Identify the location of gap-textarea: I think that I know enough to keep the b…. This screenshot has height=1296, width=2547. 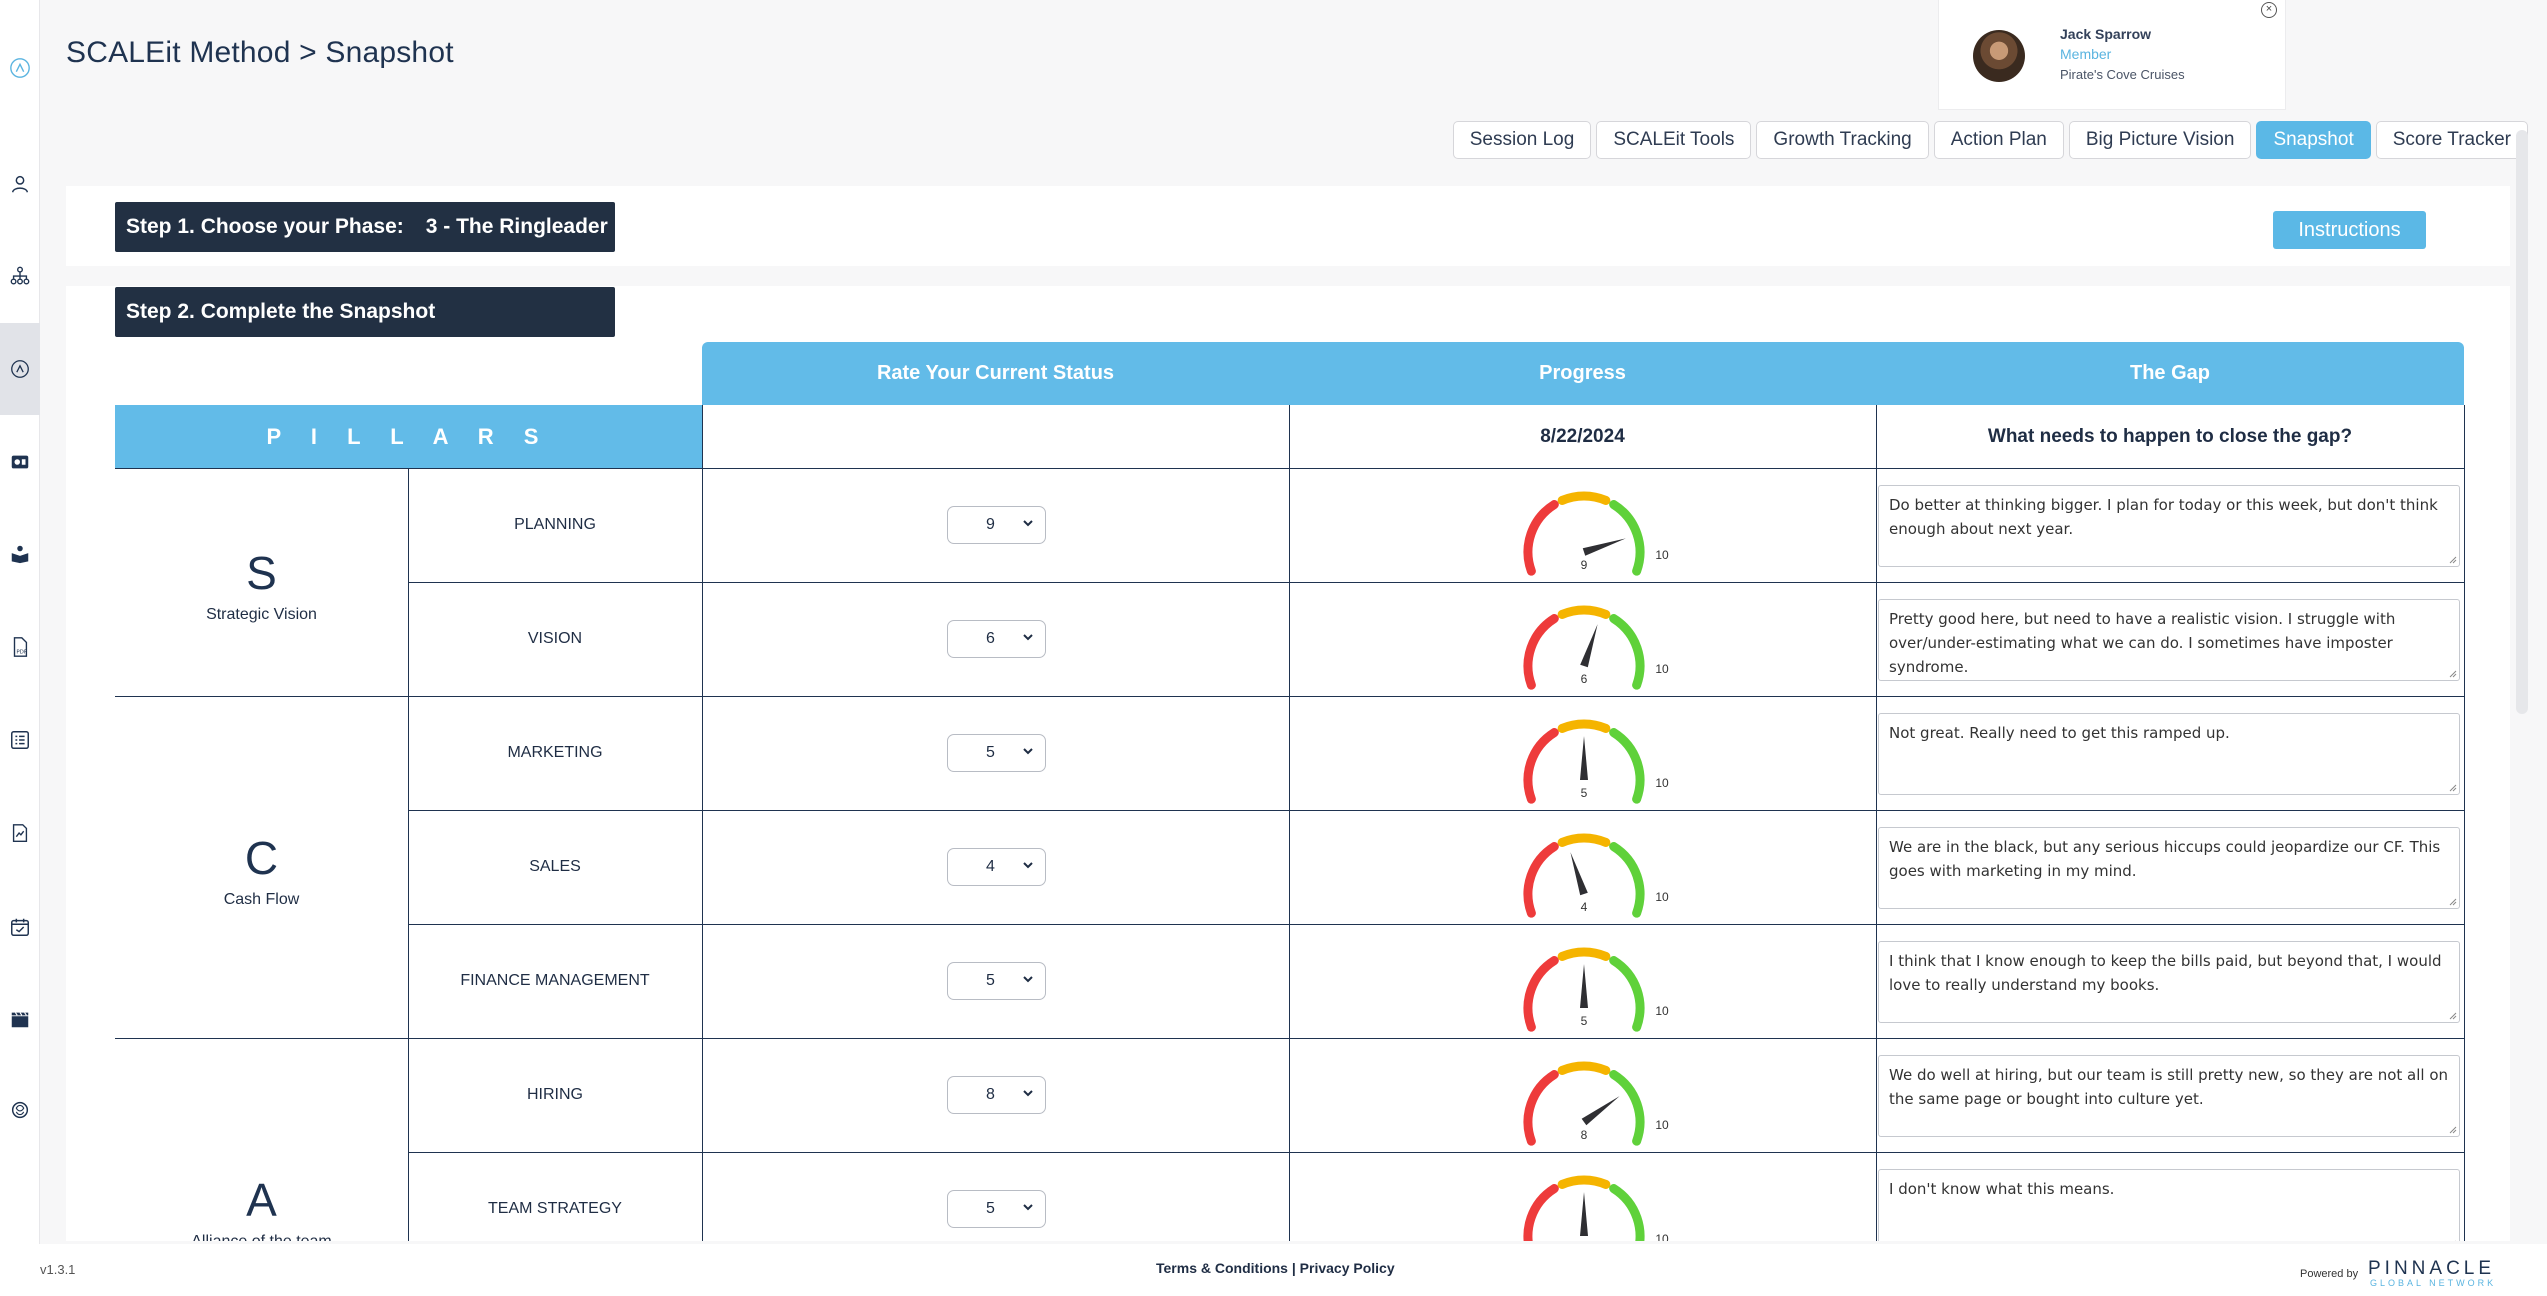
(2169, 982).